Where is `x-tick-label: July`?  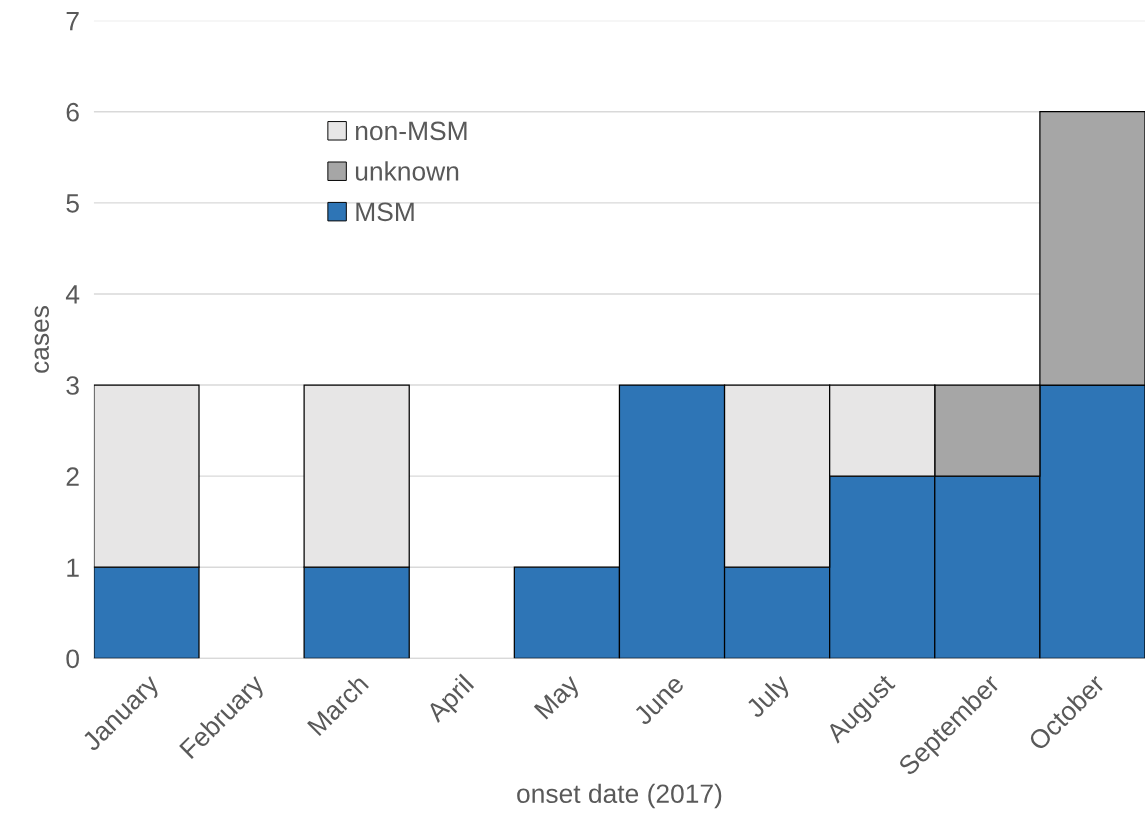 x-tick-label: July is located at coordinates (769, 697).